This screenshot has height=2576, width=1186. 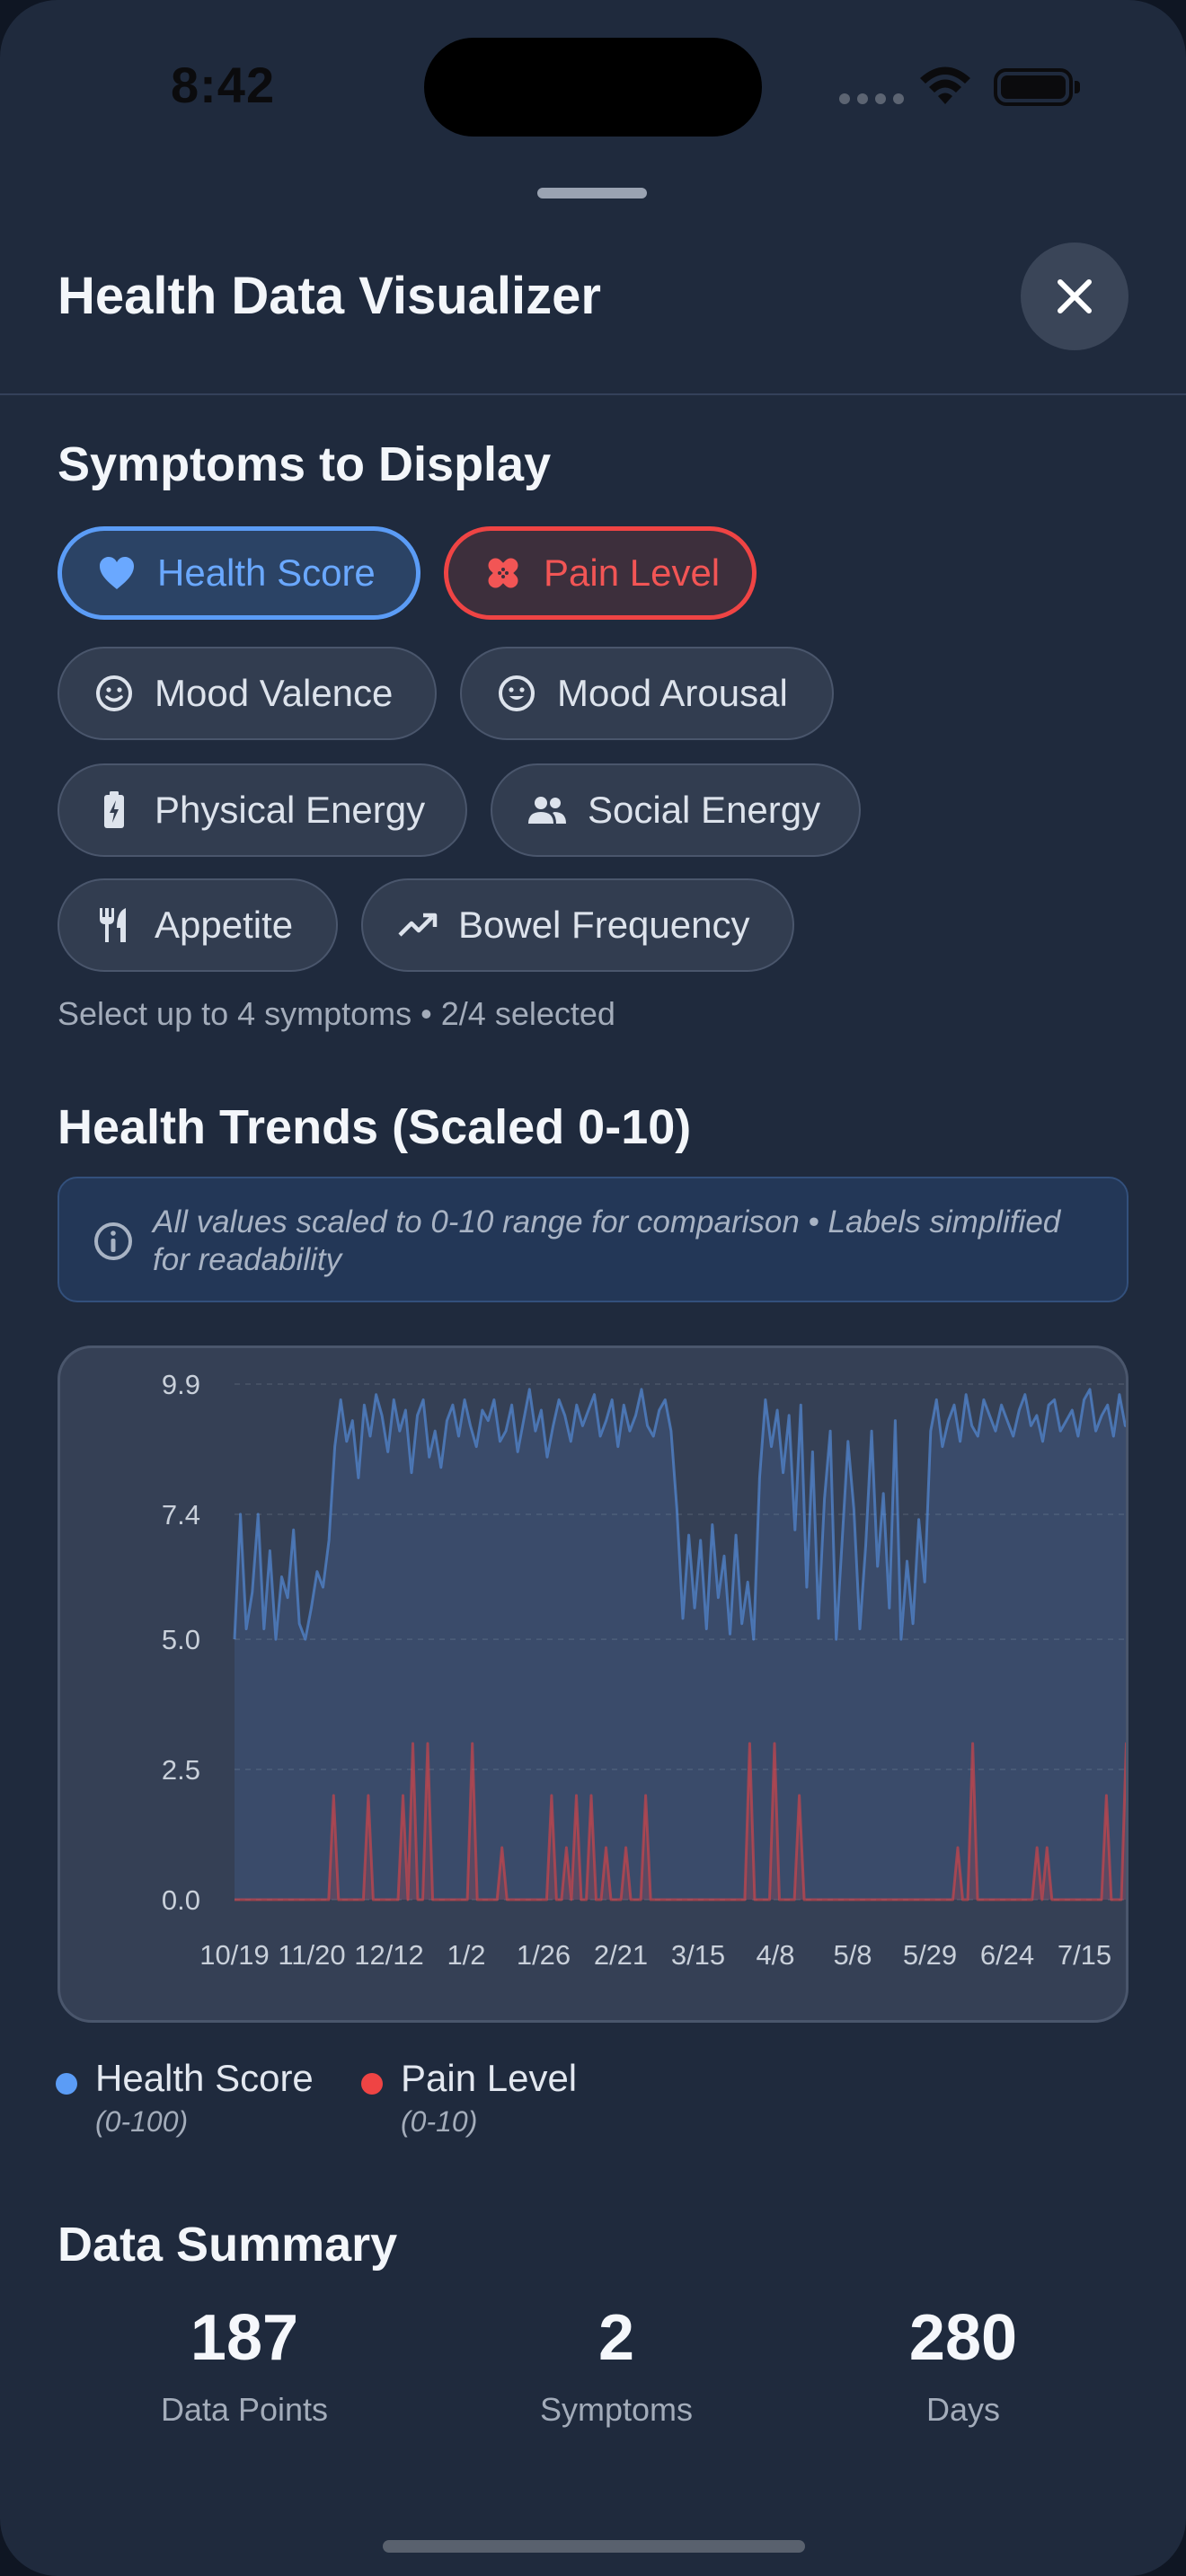 What do you see at coordinates (594, 2546) in the screenshot?
I see `home-indicator` at bounding box center [594, 2546].